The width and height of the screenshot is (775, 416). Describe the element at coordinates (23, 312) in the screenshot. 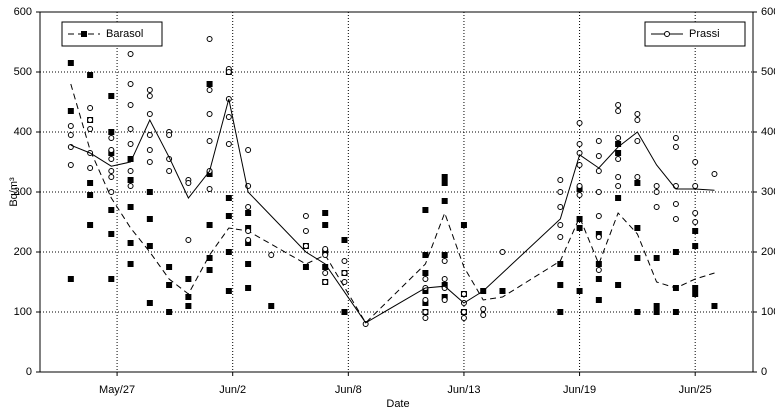

I see `y-tick-label: 100` at that location.